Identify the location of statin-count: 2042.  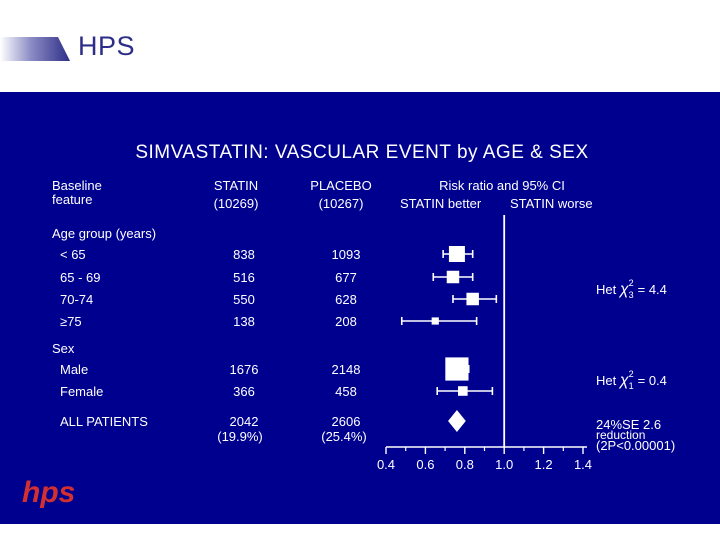
(244, 421).